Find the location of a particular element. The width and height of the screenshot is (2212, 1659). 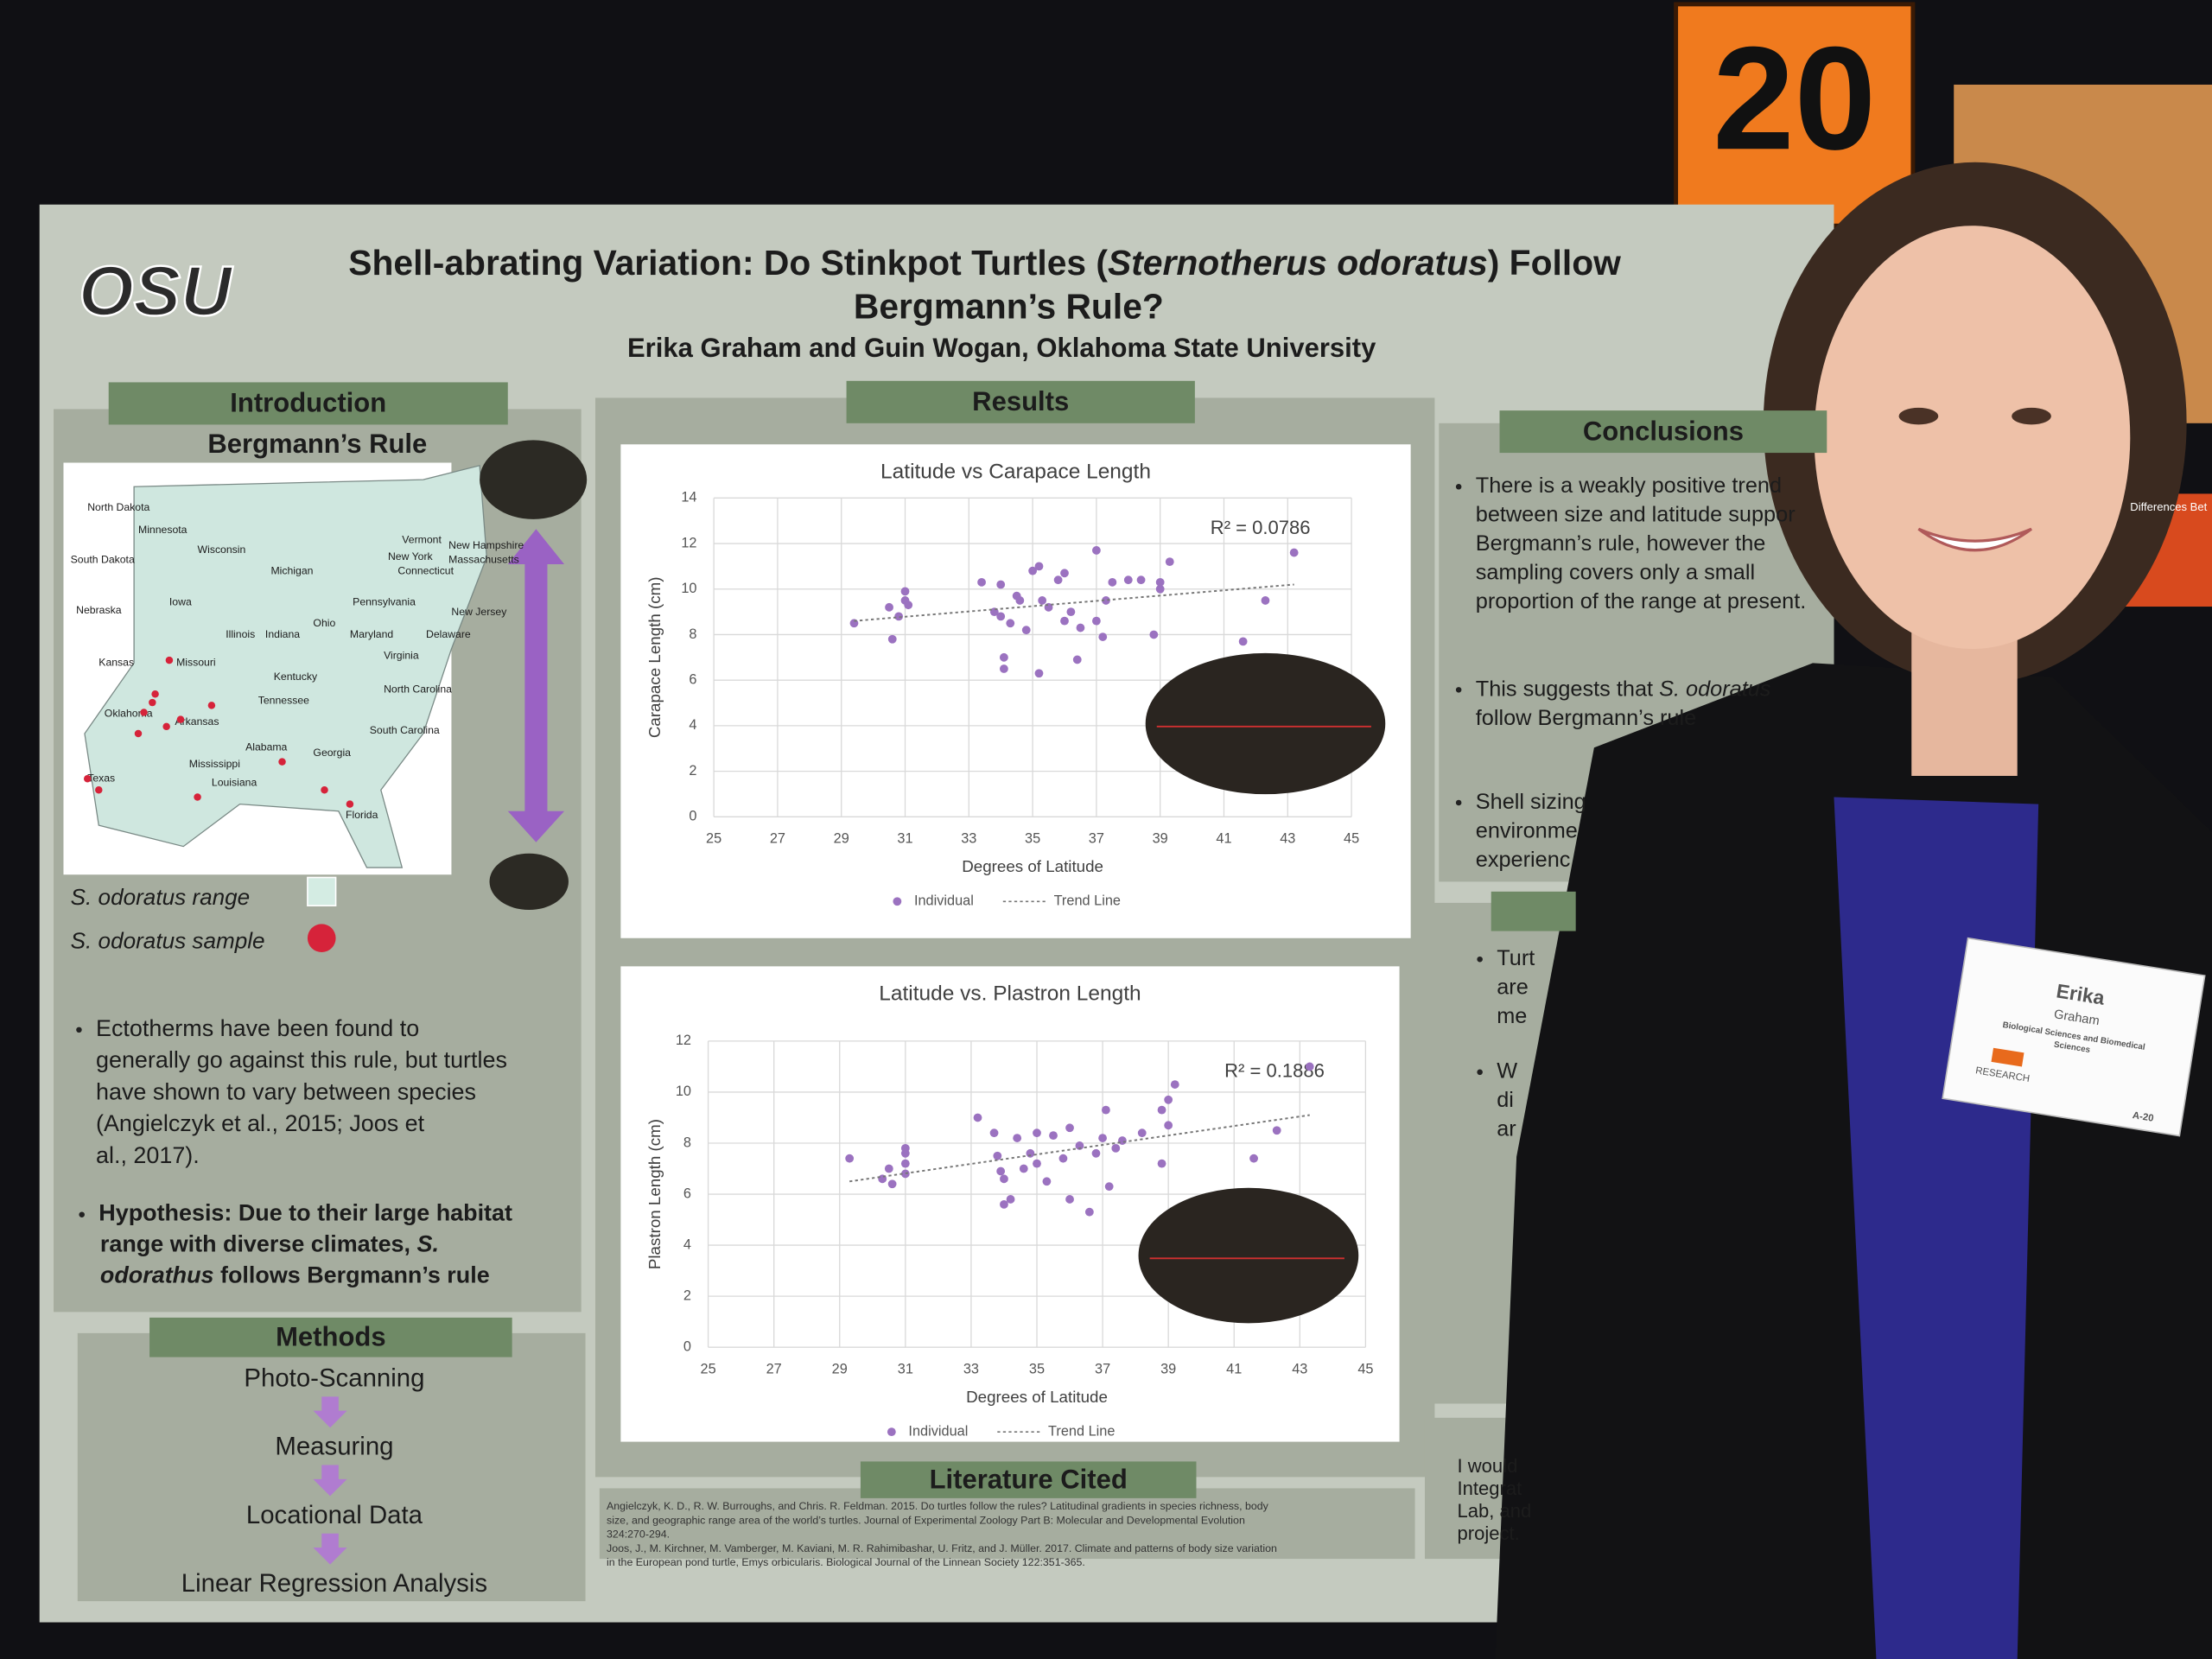

x-tick-label: 37 is located at coordinates (1096, 839).